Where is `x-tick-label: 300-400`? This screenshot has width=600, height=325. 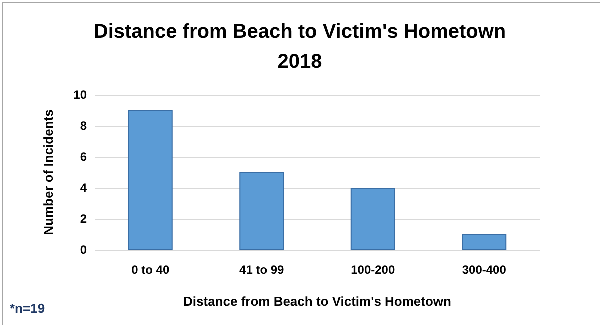 x-tick-label: 300-400 is located at coordinates (484, 270).